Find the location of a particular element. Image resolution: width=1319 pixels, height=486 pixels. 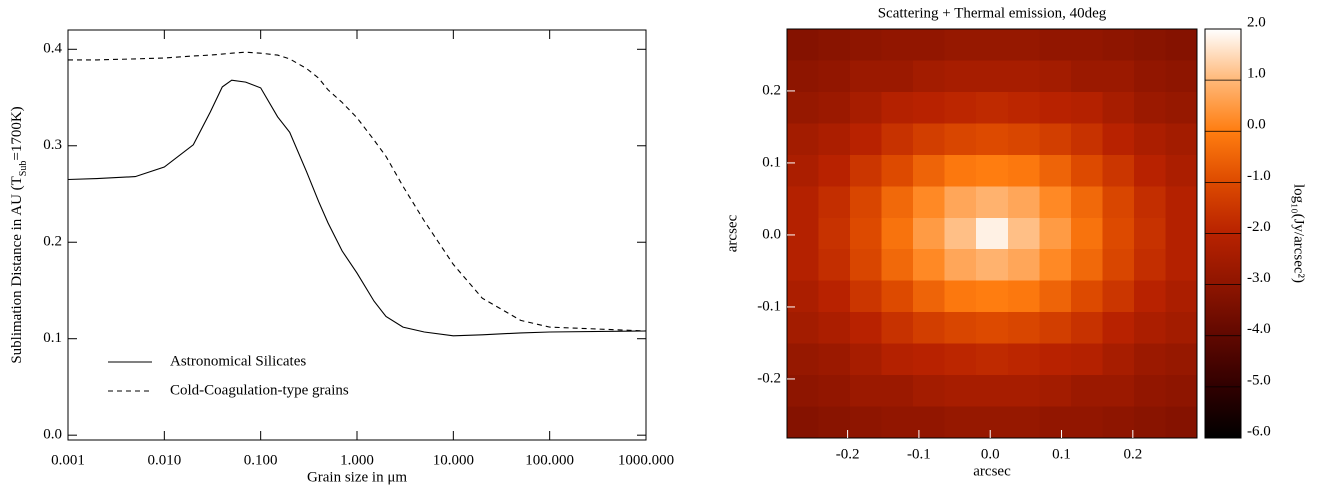

colorbar-tick-label: 2.0 is located at coordinates (1256, 22).